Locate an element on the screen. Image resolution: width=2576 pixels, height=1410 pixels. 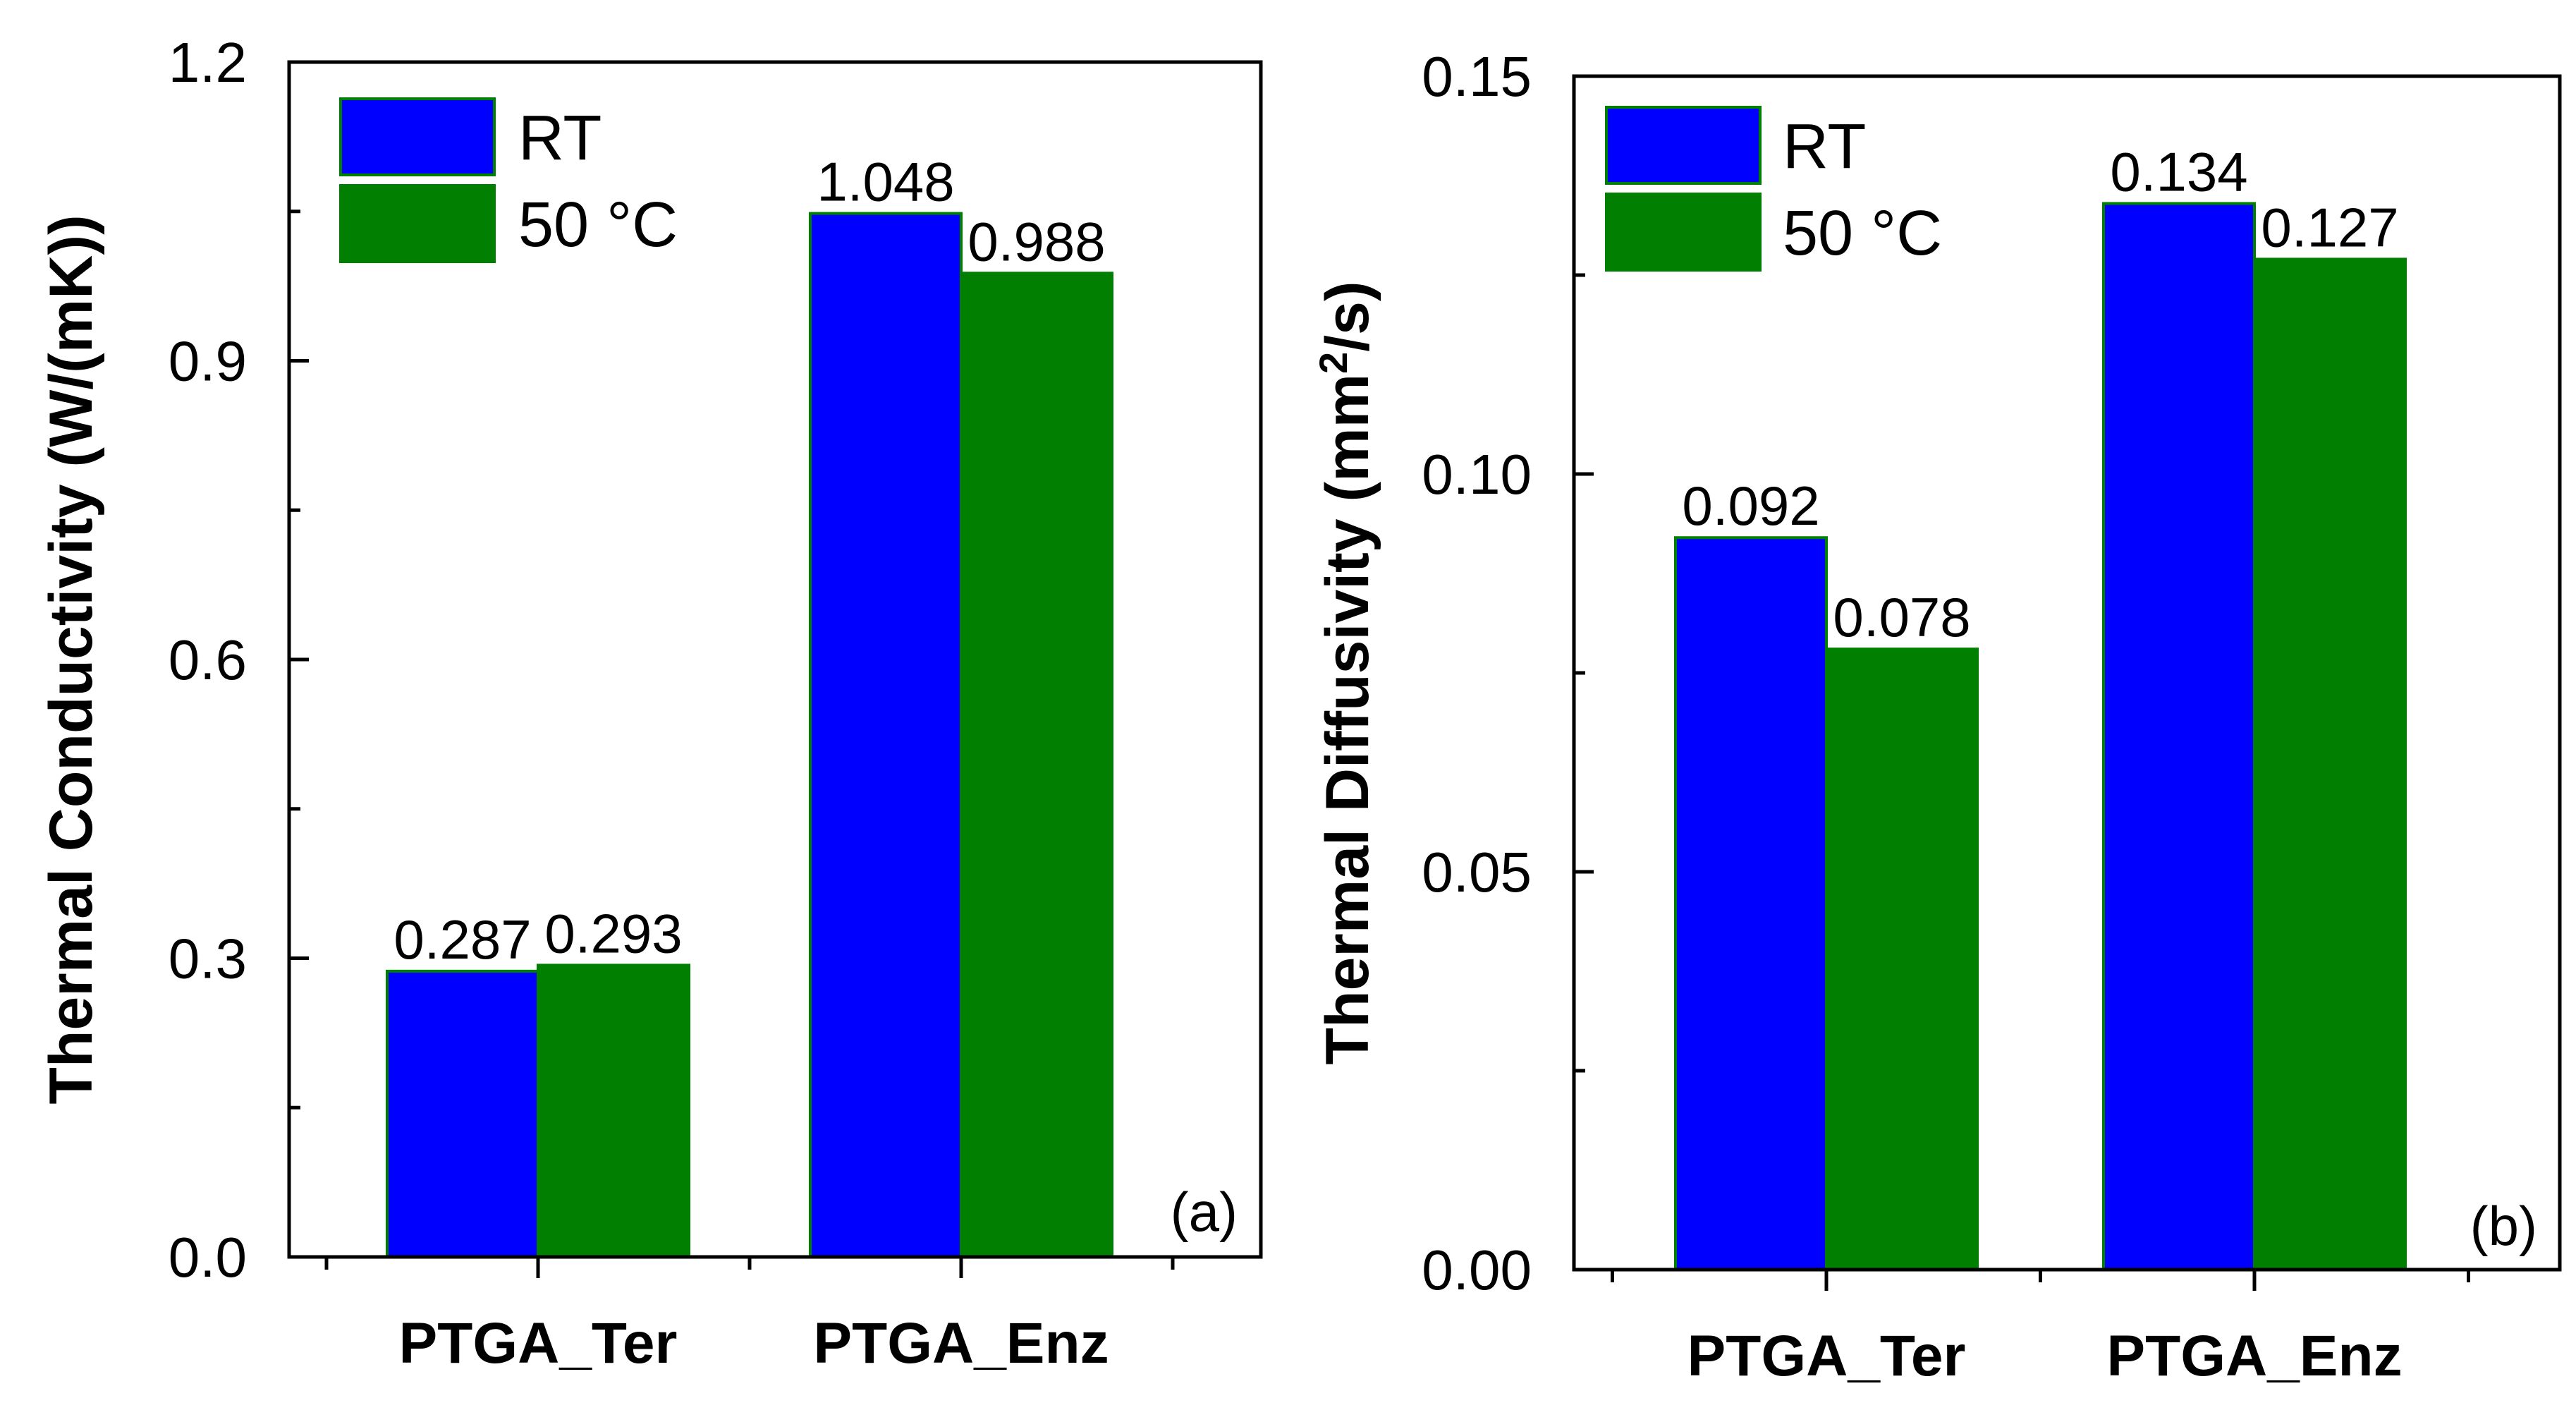
y-axis-title: Thermal Diffusivity (mm2/s) is located at coordinates (1346, 672).